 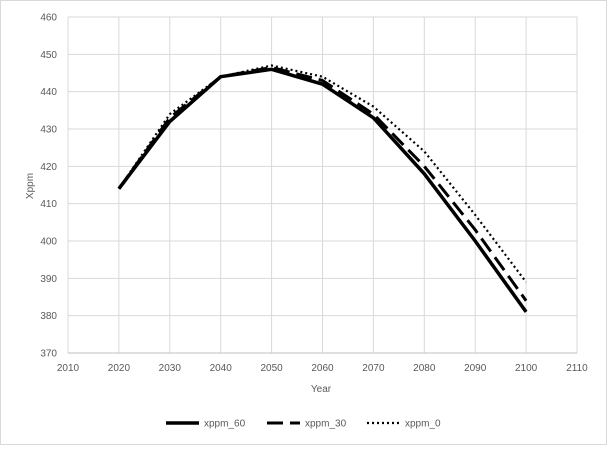 What do you see at coordinates (475, 368) in the screenshot?
I see `x-tick-label: 2090` at bounding box center [475, 368].